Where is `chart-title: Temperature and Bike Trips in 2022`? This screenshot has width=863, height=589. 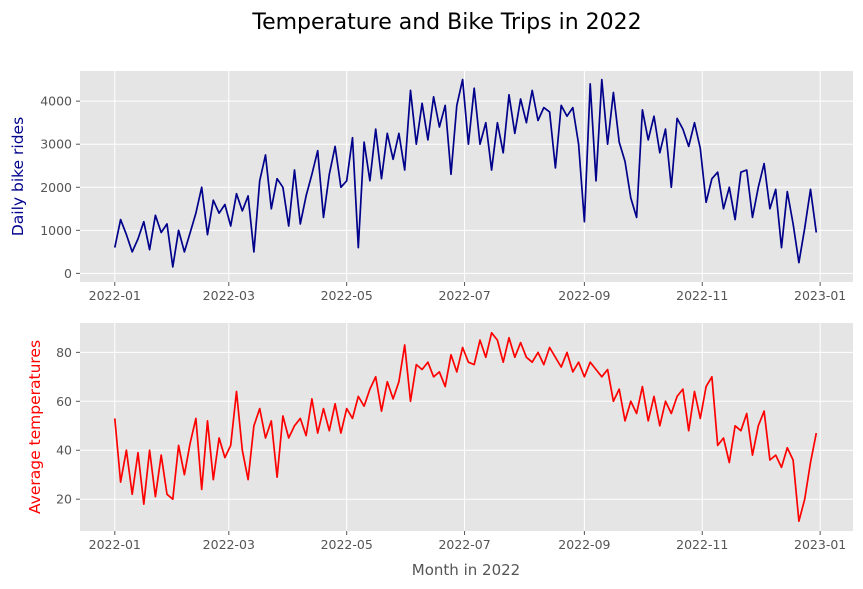
chart-title: Temperature and Bike Trips in 2022 is located at coordinates (446, 22).